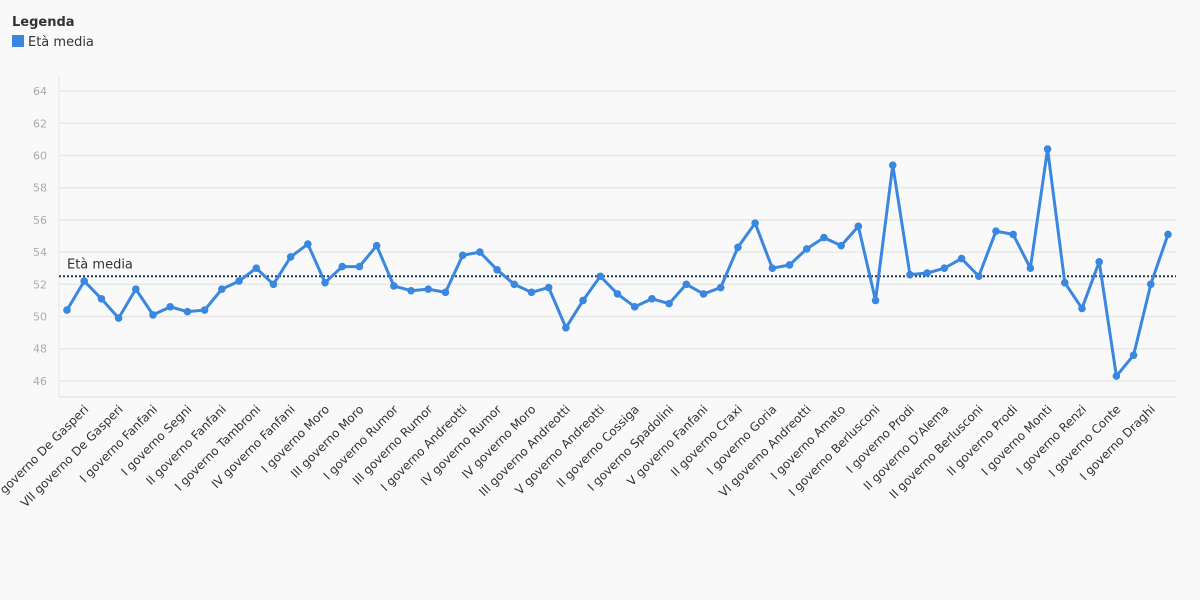  What do you see at coordinates (18, 41) in the screenshot?
I see `legend-swatch` at bounding box center [18, 41].